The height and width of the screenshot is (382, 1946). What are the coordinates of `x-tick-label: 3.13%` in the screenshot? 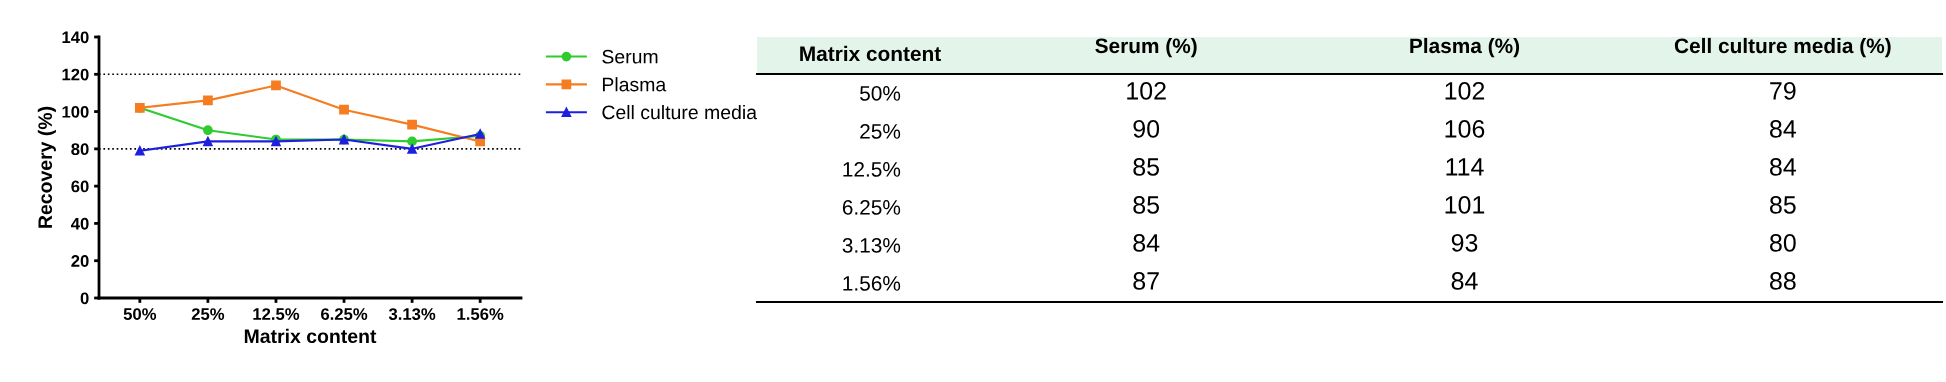 It's located at (412, 314).